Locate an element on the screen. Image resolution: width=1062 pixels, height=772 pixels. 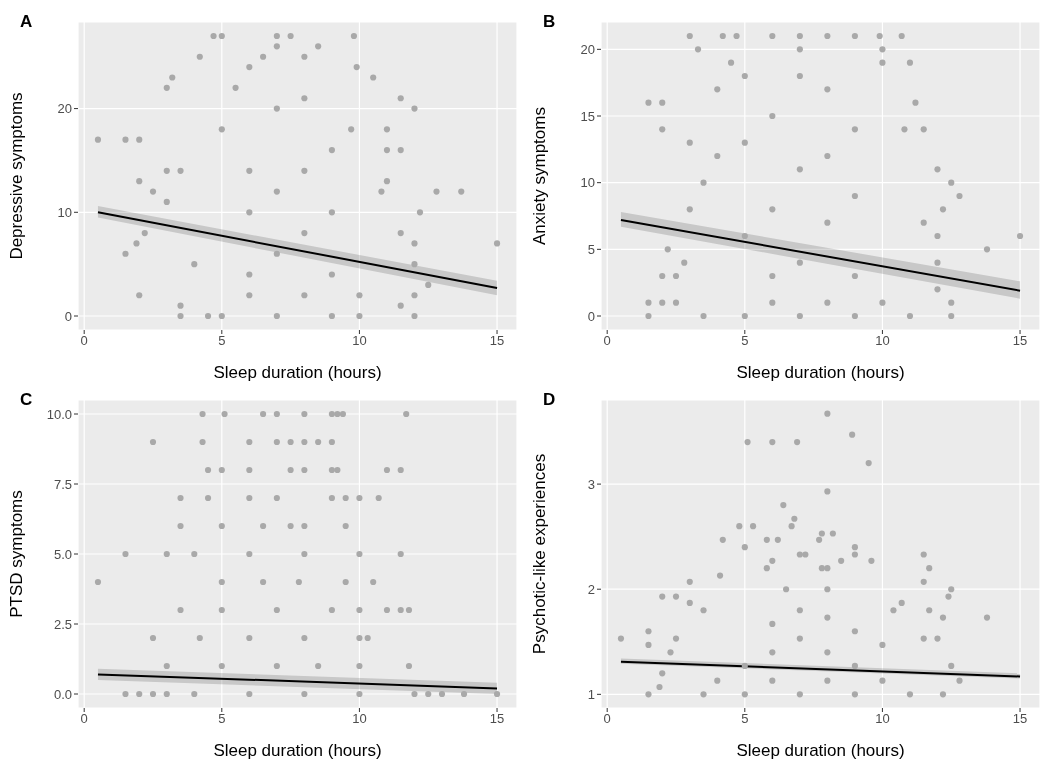
y-tick-label: 3 is located at coordinates (591, 484).